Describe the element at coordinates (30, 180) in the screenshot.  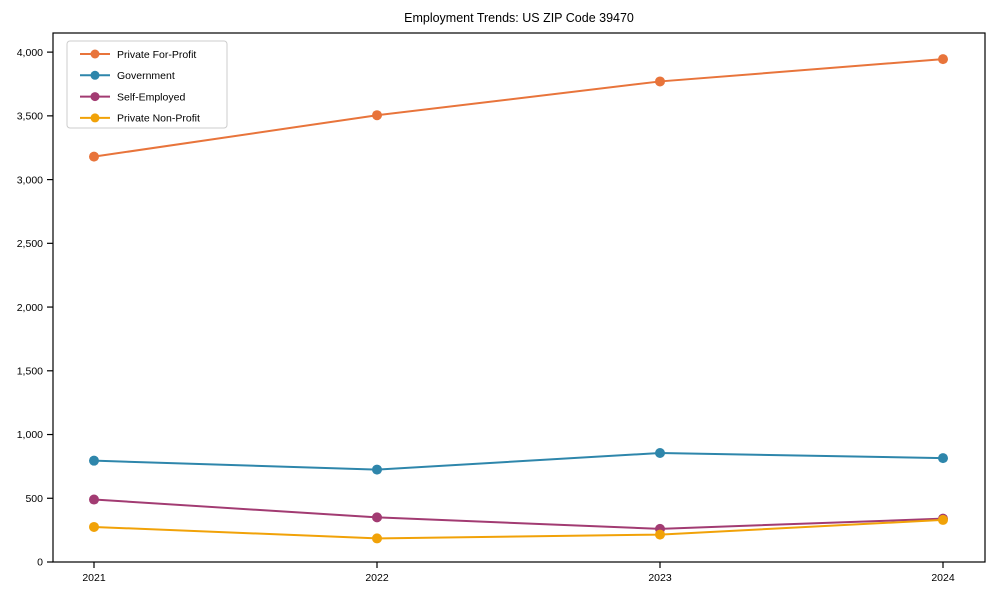
I see `y-tick-label: 3,000` at that location.